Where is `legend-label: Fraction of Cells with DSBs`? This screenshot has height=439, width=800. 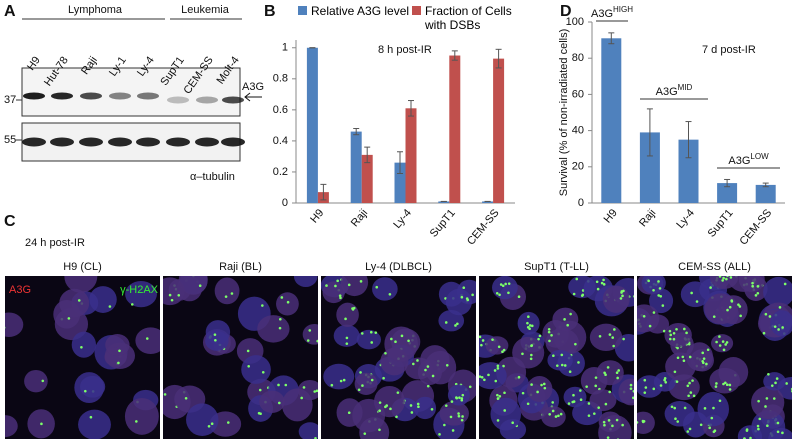 legend-label: Fraction of Cells with DSBs is located at coordinates (468, 18).